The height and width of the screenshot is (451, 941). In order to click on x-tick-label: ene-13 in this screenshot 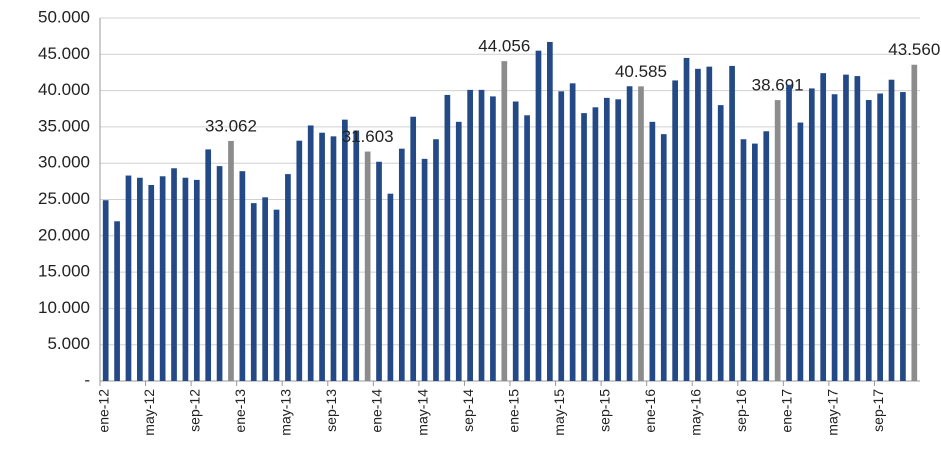, I will do `click(240, 411)`.